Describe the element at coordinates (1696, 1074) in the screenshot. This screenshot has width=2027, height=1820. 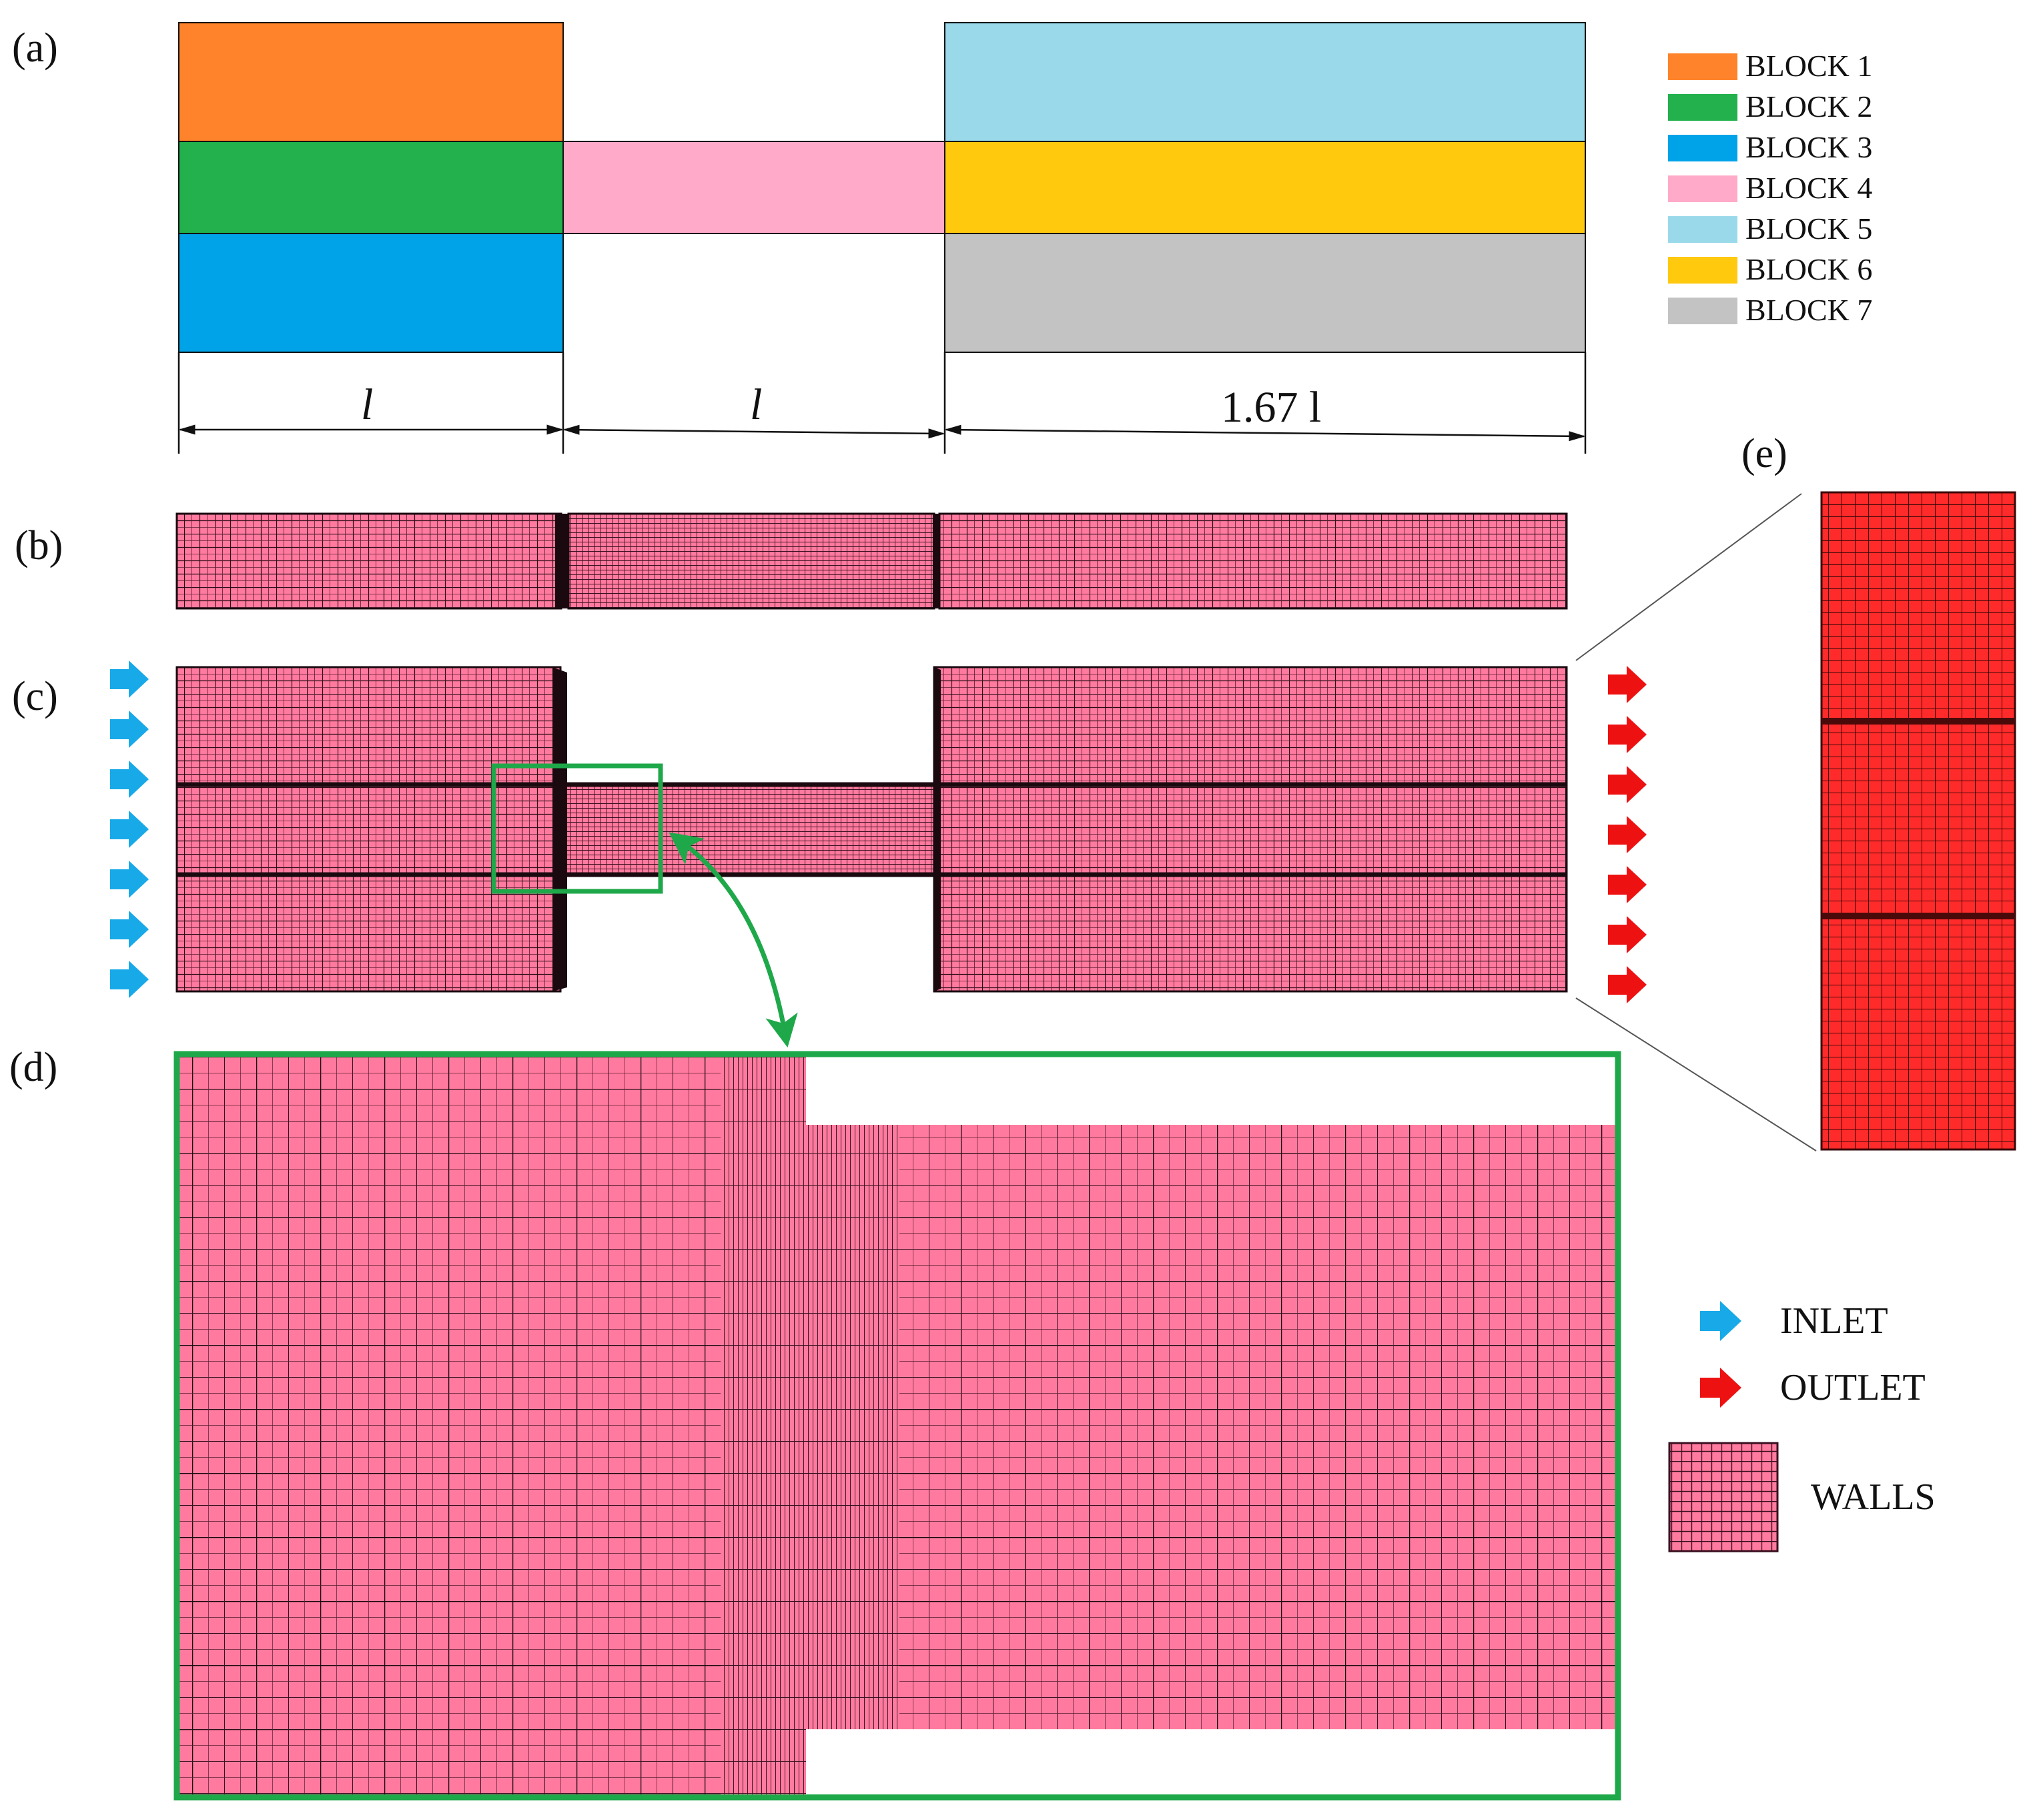
I see `outlet-leader-bottom` at that location.